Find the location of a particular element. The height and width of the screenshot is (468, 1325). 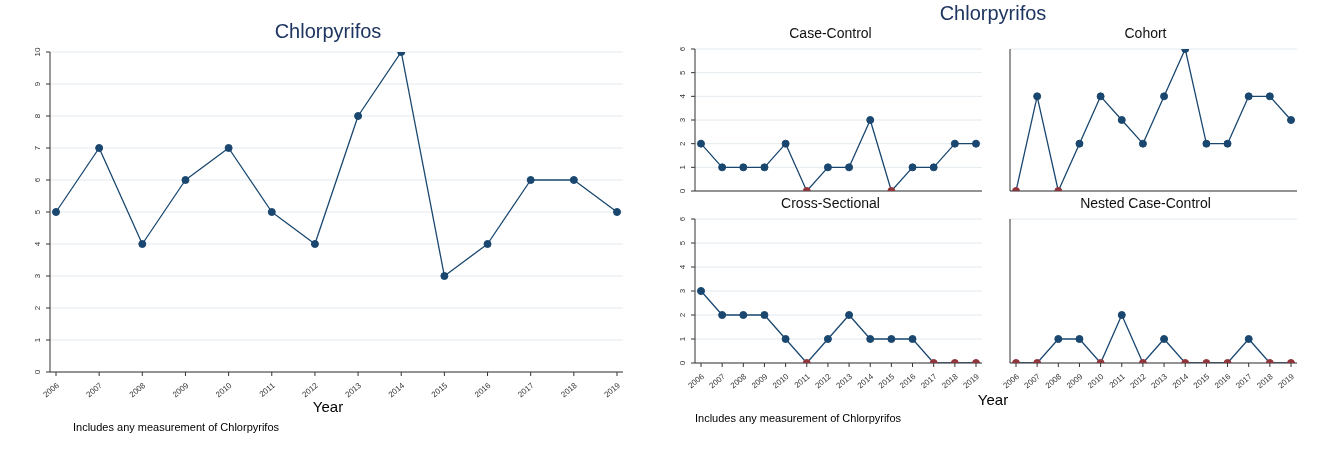

chart-title: Cross-Sectional is located at coordinates (830, 204).